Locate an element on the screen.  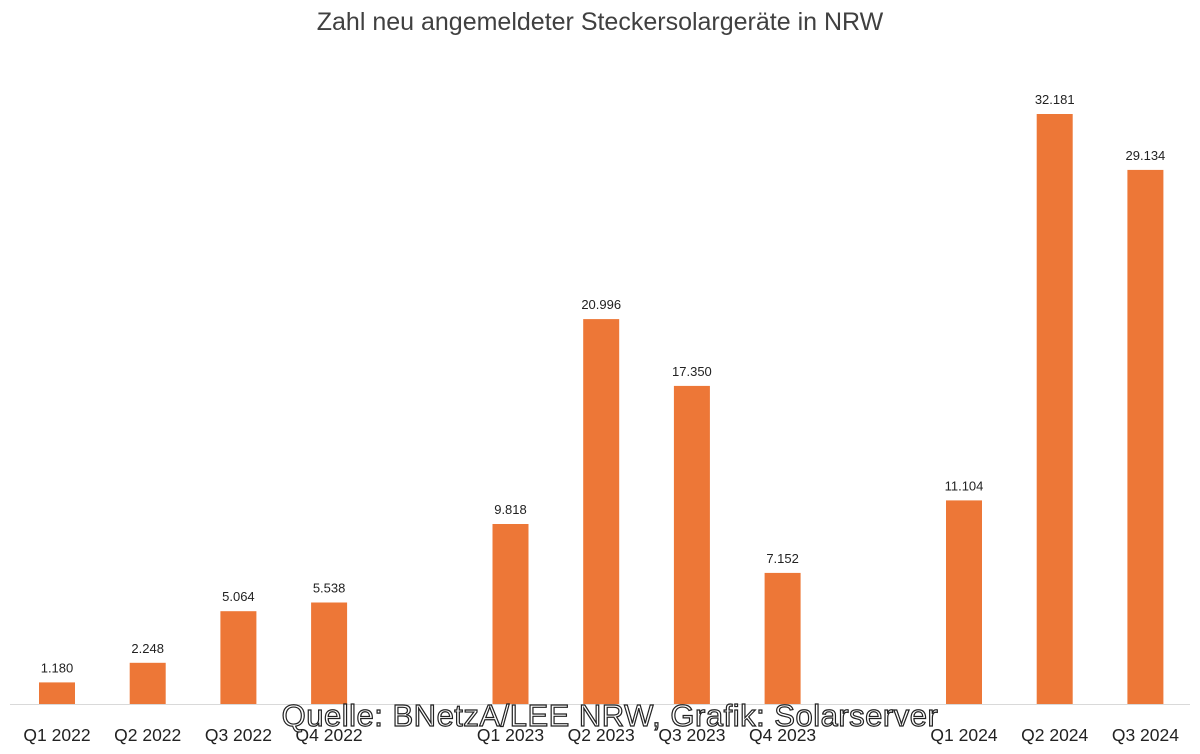
data-label: 5.538 is located at coordinates (329, 588).